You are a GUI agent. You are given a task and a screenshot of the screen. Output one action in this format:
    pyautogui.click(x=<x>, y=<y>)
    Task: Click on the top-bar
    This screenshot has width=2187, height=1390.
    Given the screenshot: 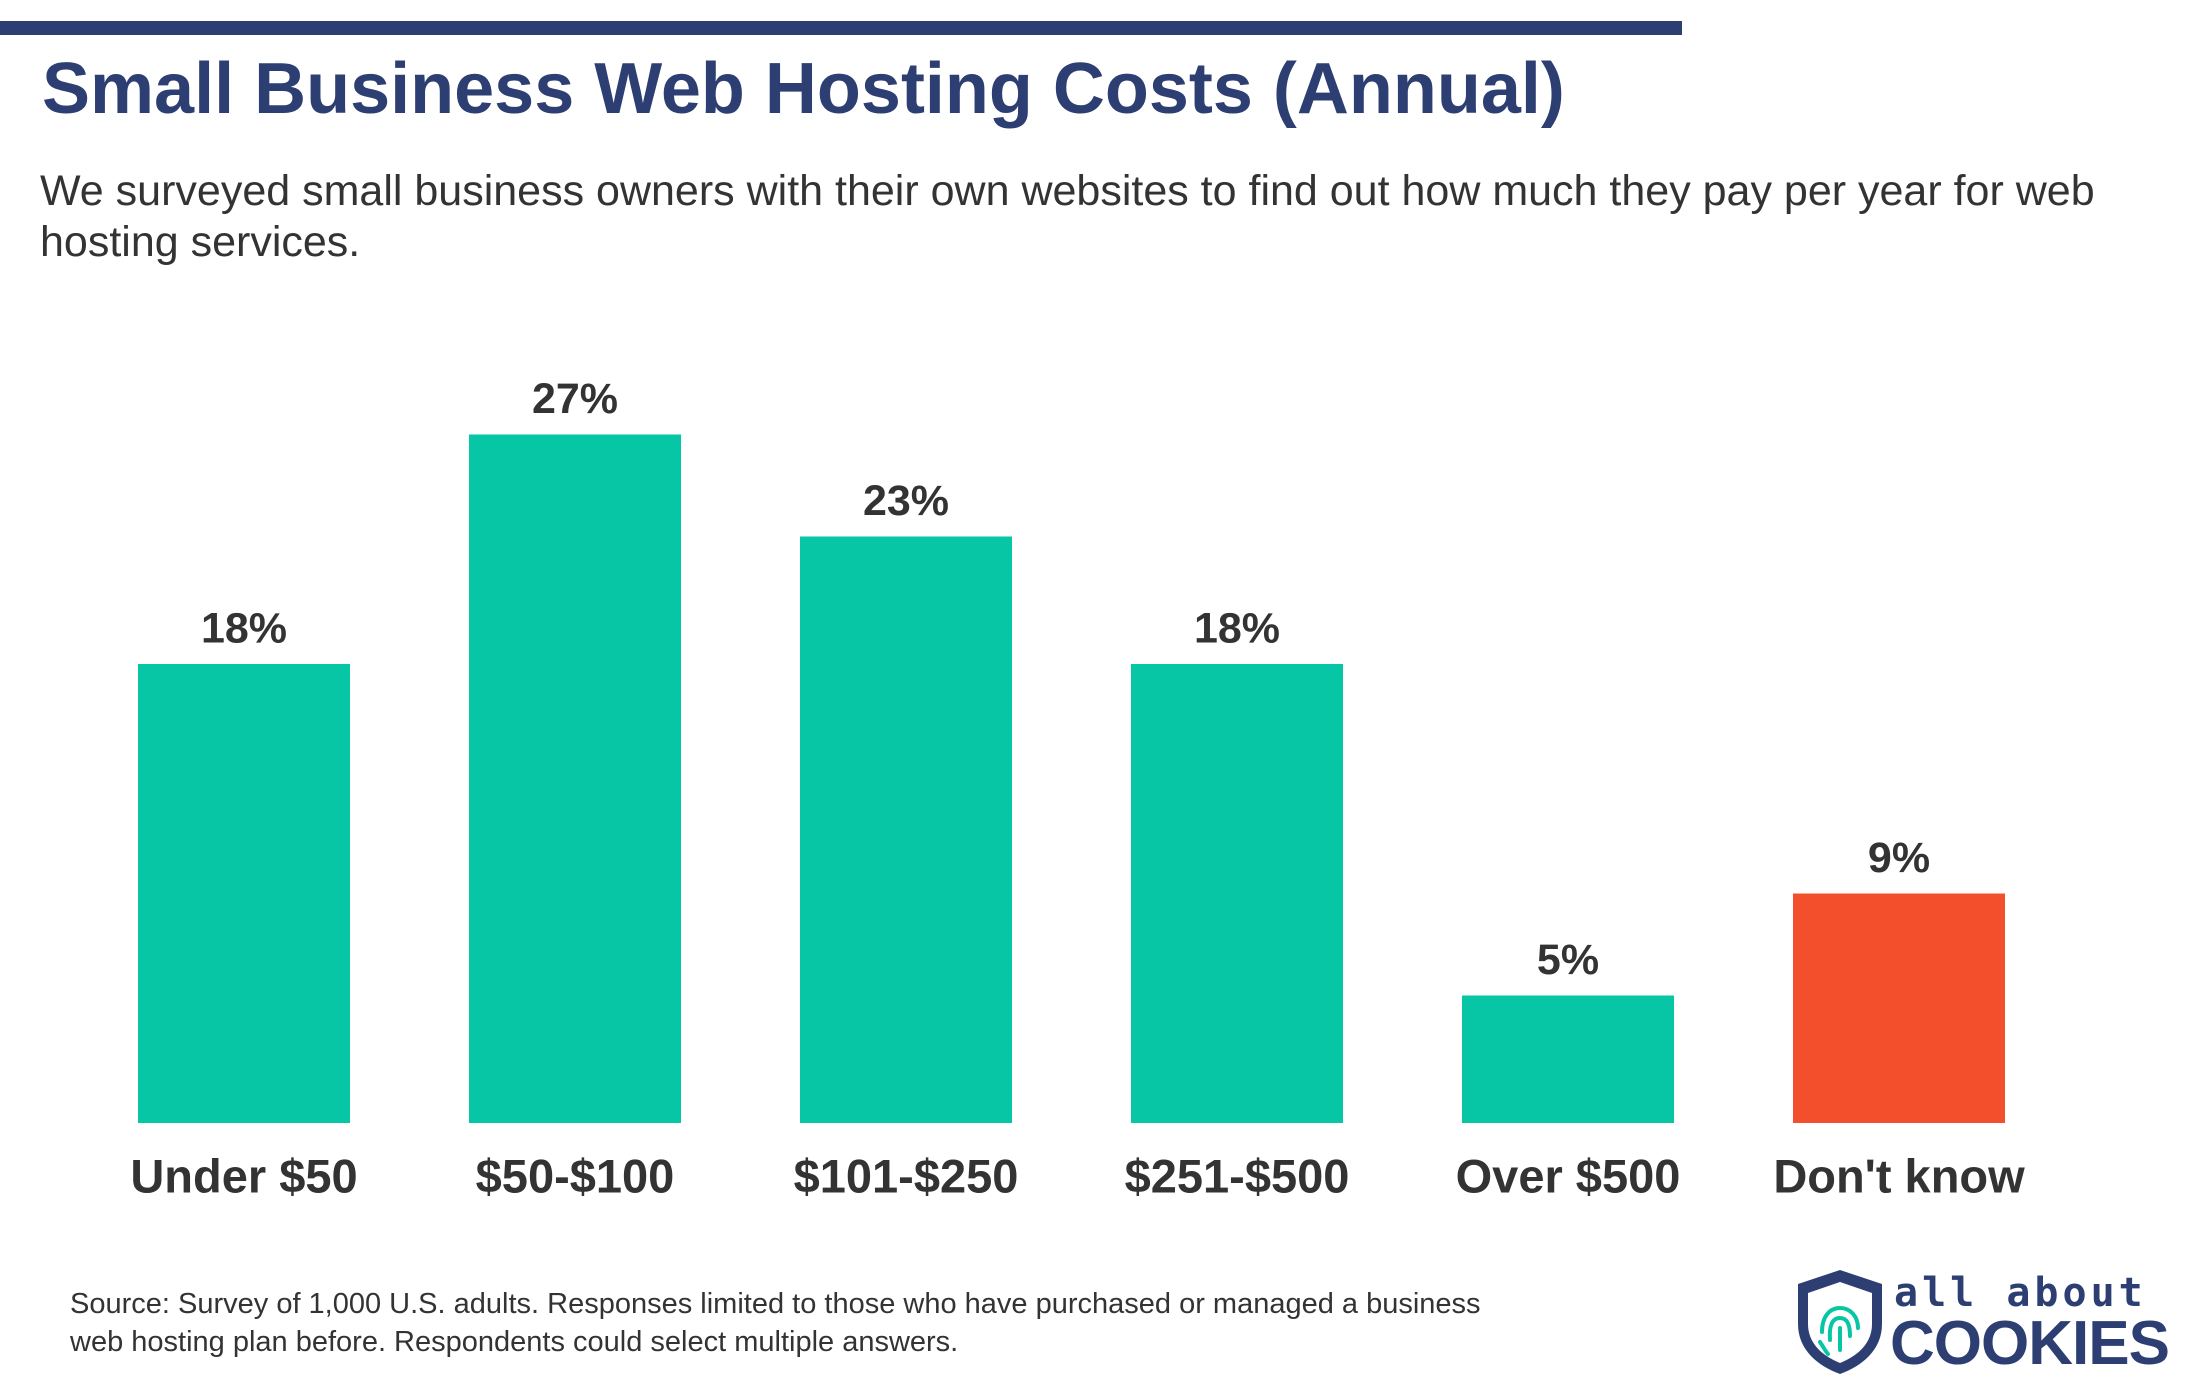 What is the action you would take?
    pyautogui.click(x=841, y=28)
    